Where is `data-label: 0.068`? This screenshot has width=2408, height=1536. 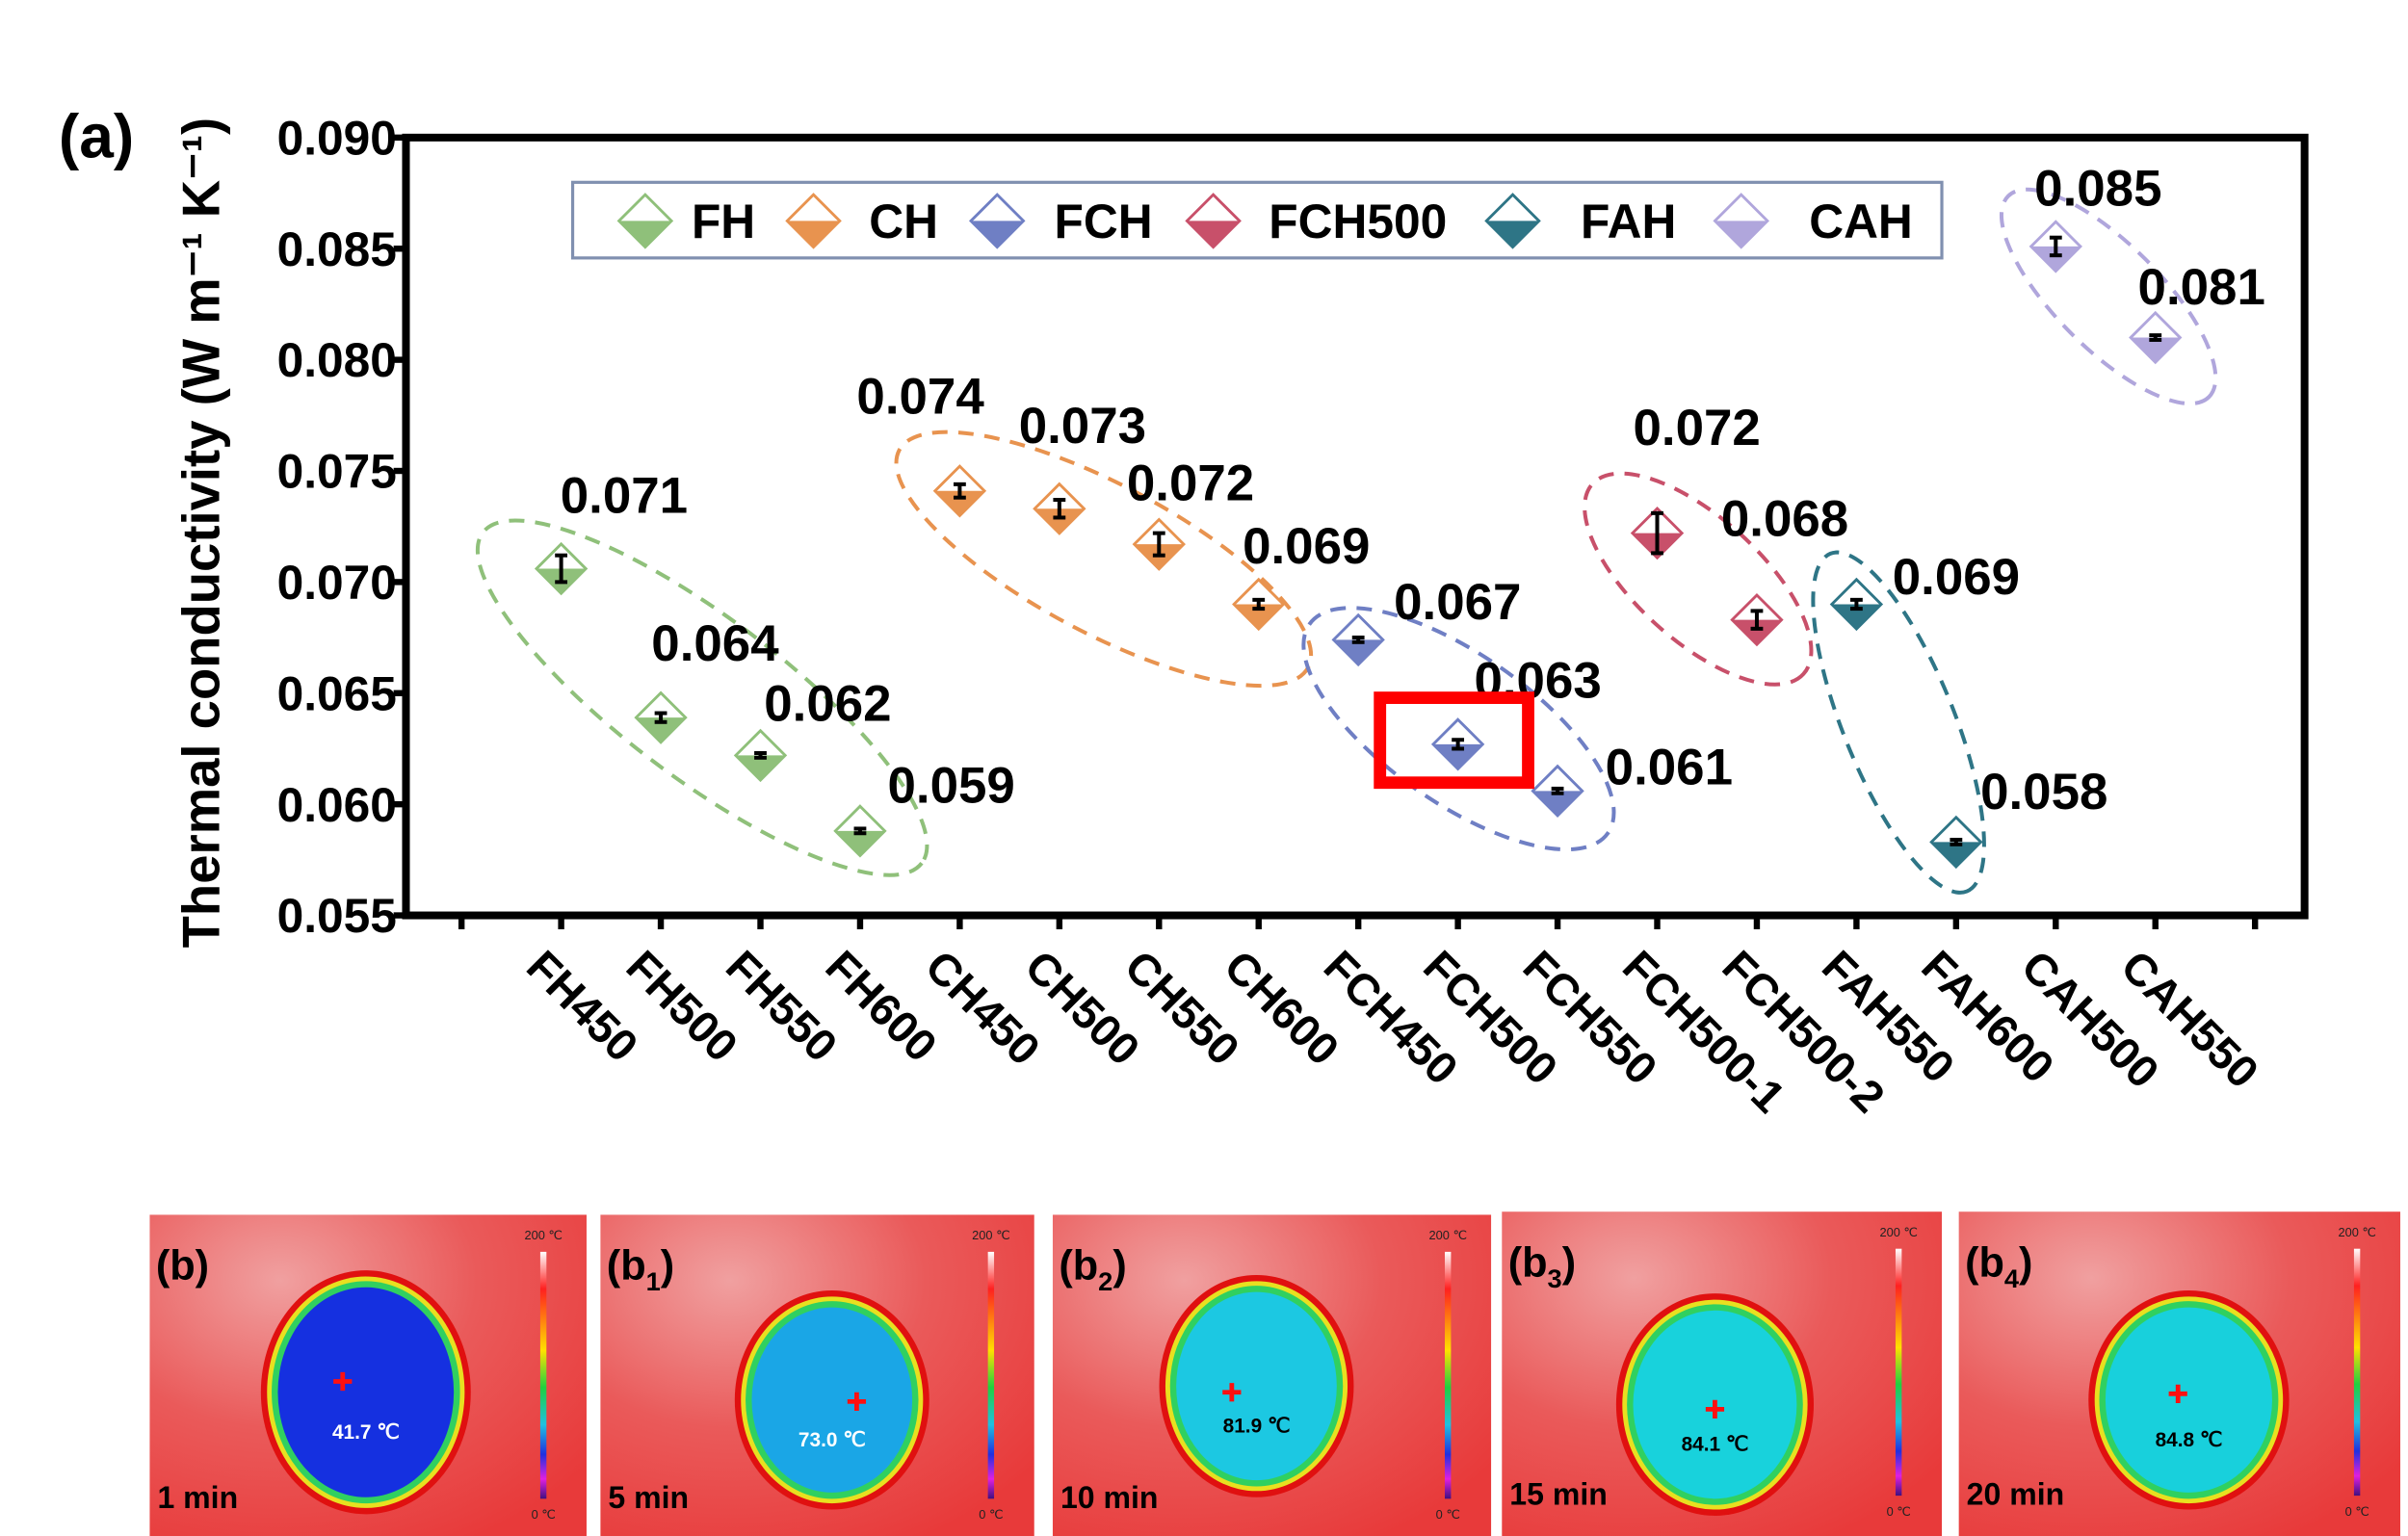
data-label: 0.068 is located at coordinates (1784, 518).